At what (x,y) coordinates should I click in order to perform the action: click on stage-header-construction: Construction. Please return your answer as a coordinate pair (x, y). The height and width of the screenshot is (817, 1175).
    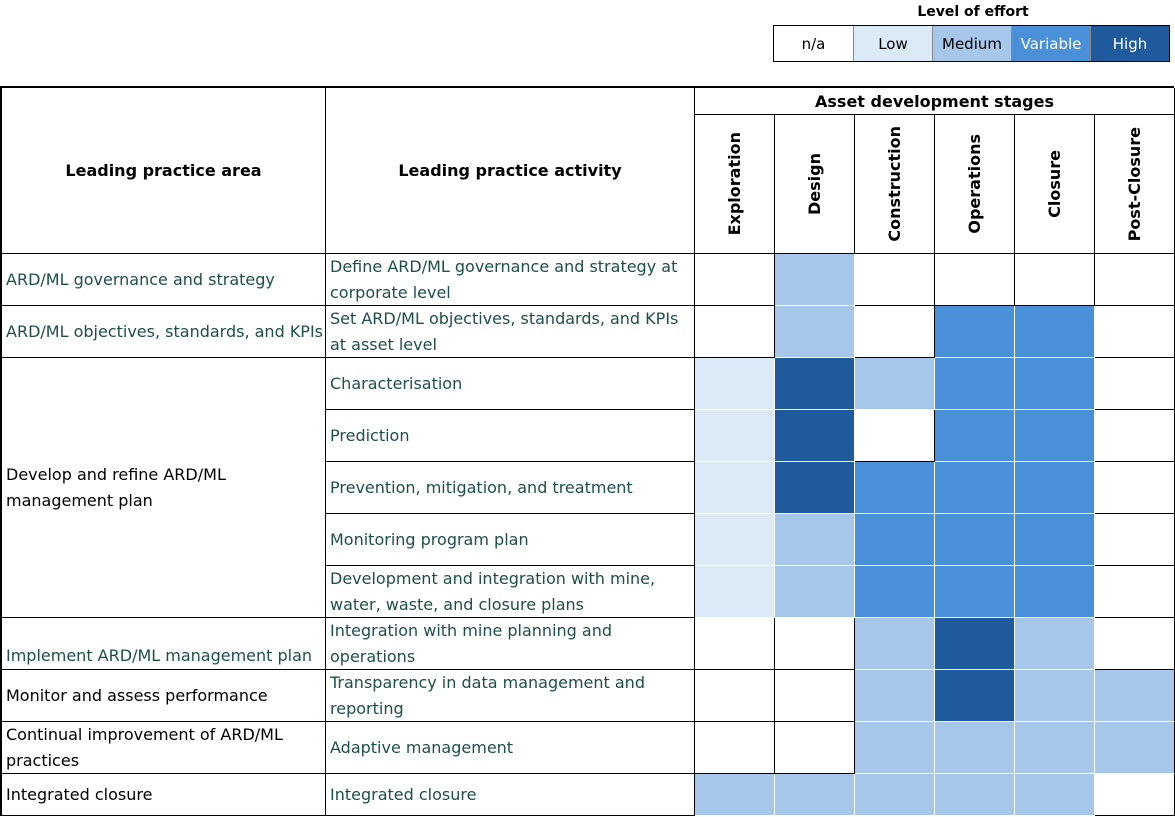
    Looking at the image, I should click on (895, 184).